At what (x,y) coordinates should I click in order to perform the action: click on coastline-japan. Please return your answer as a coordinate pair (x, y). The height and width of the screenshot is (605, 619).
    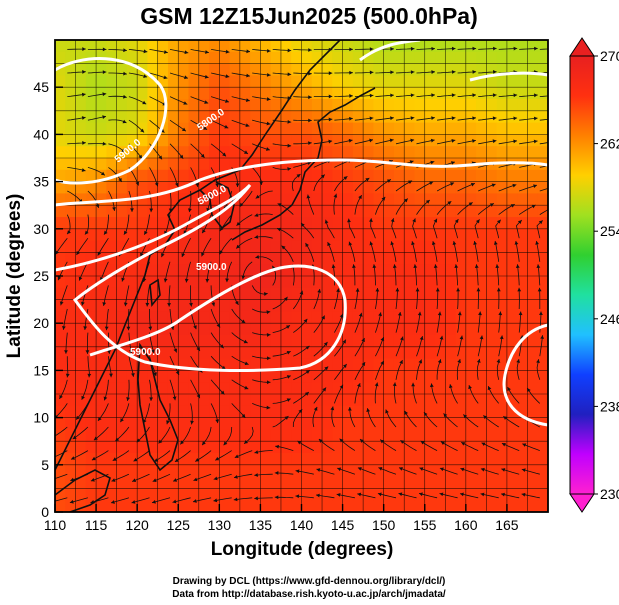
    Looking at the image, I should click on (303, 164).